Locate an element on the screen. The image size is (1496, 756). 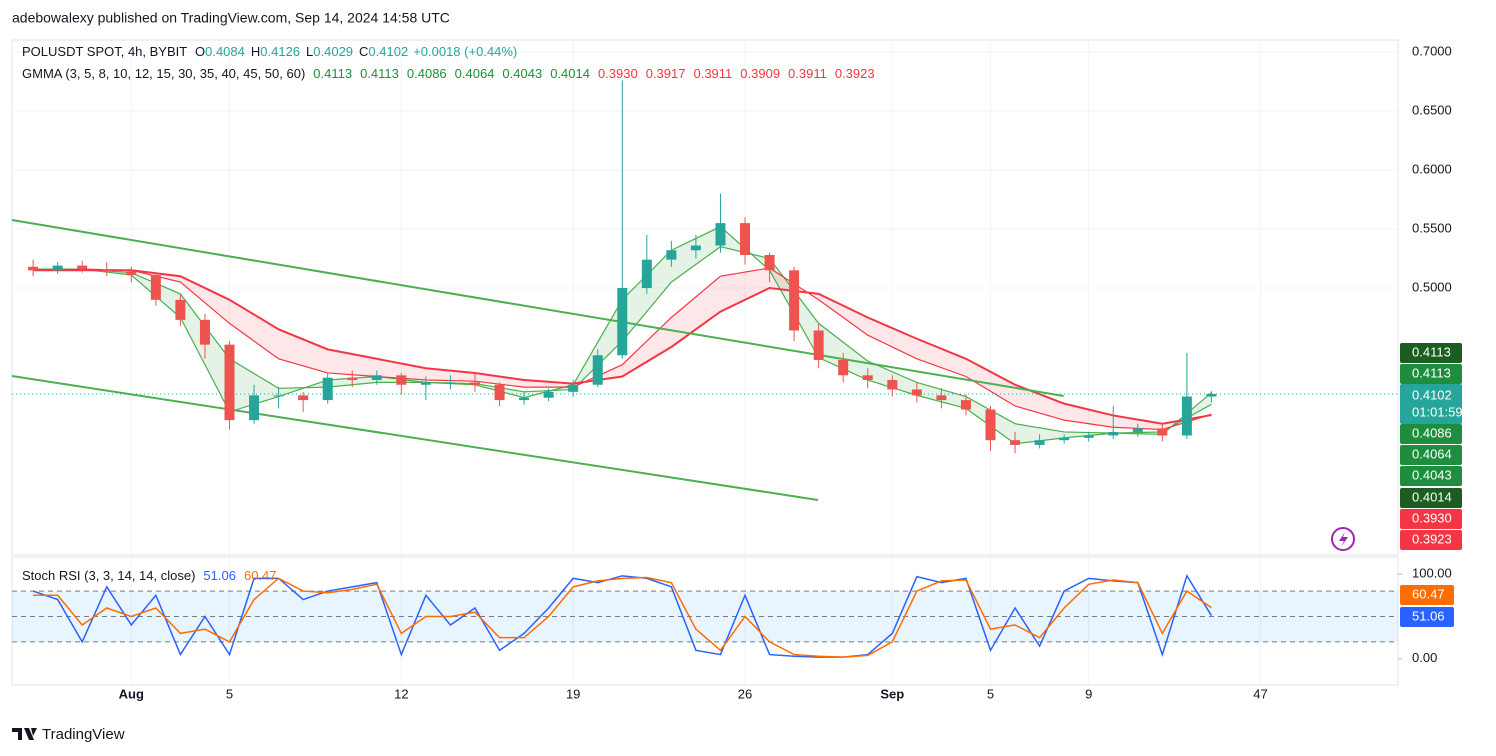
y-tick-label: 0.6000 is located at coordinates (1432, 168).